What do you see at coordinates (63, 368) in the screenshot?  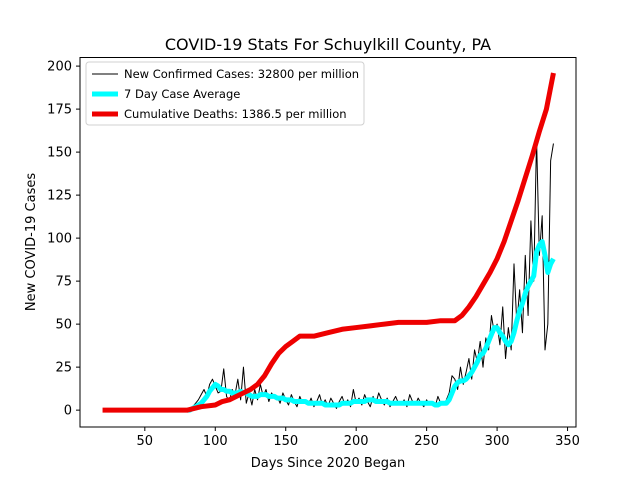 I see `y-tick-label: 25` at bounding box center [63, 368].